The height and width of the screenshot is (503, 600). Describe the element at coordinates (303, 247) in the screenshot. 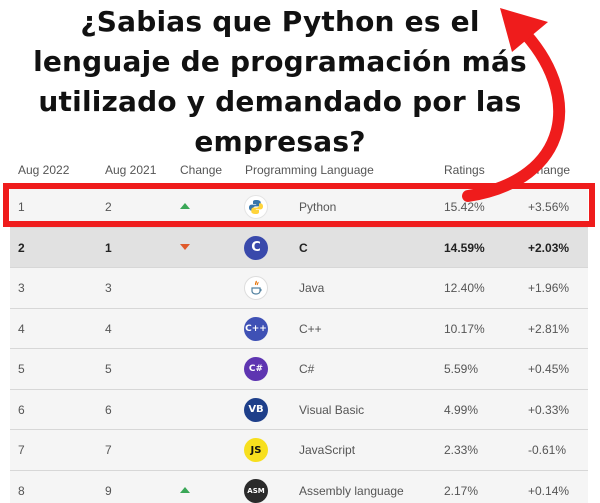

I see `language-name: C` at that location.